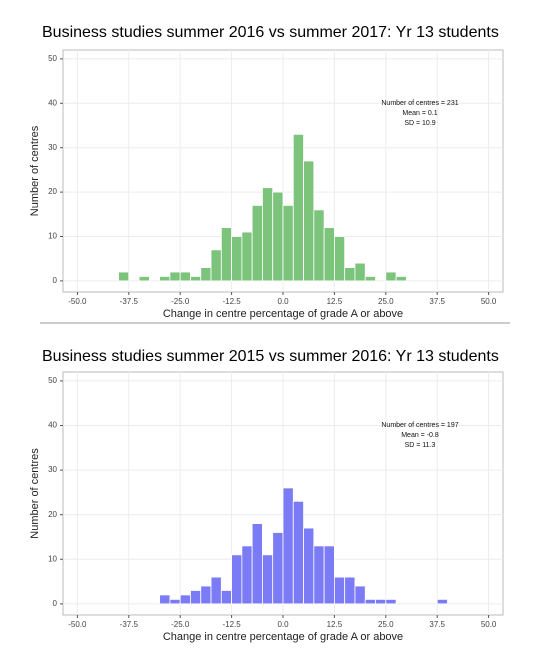  What do you see at coordinates (420, 435) in the screenshot?
I see `annotation: Mean = -0.8` at bounding box center [420, 435].